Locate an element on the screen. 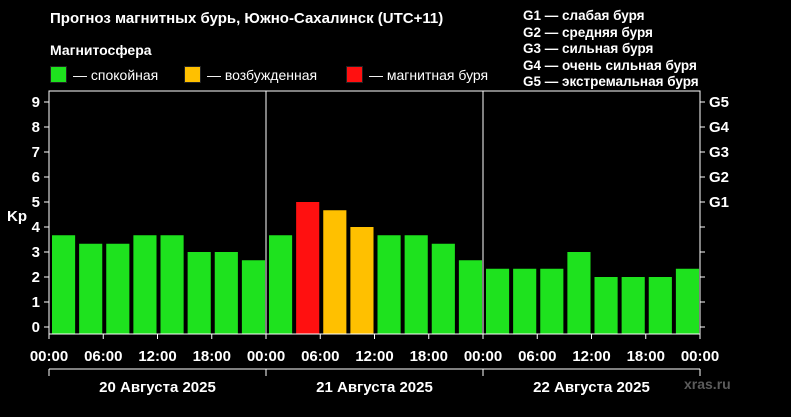 Image resolution: width=791 pixels, height=417 pixels. right-tick-label-g3: G3 is located at coordinates (719, 152).